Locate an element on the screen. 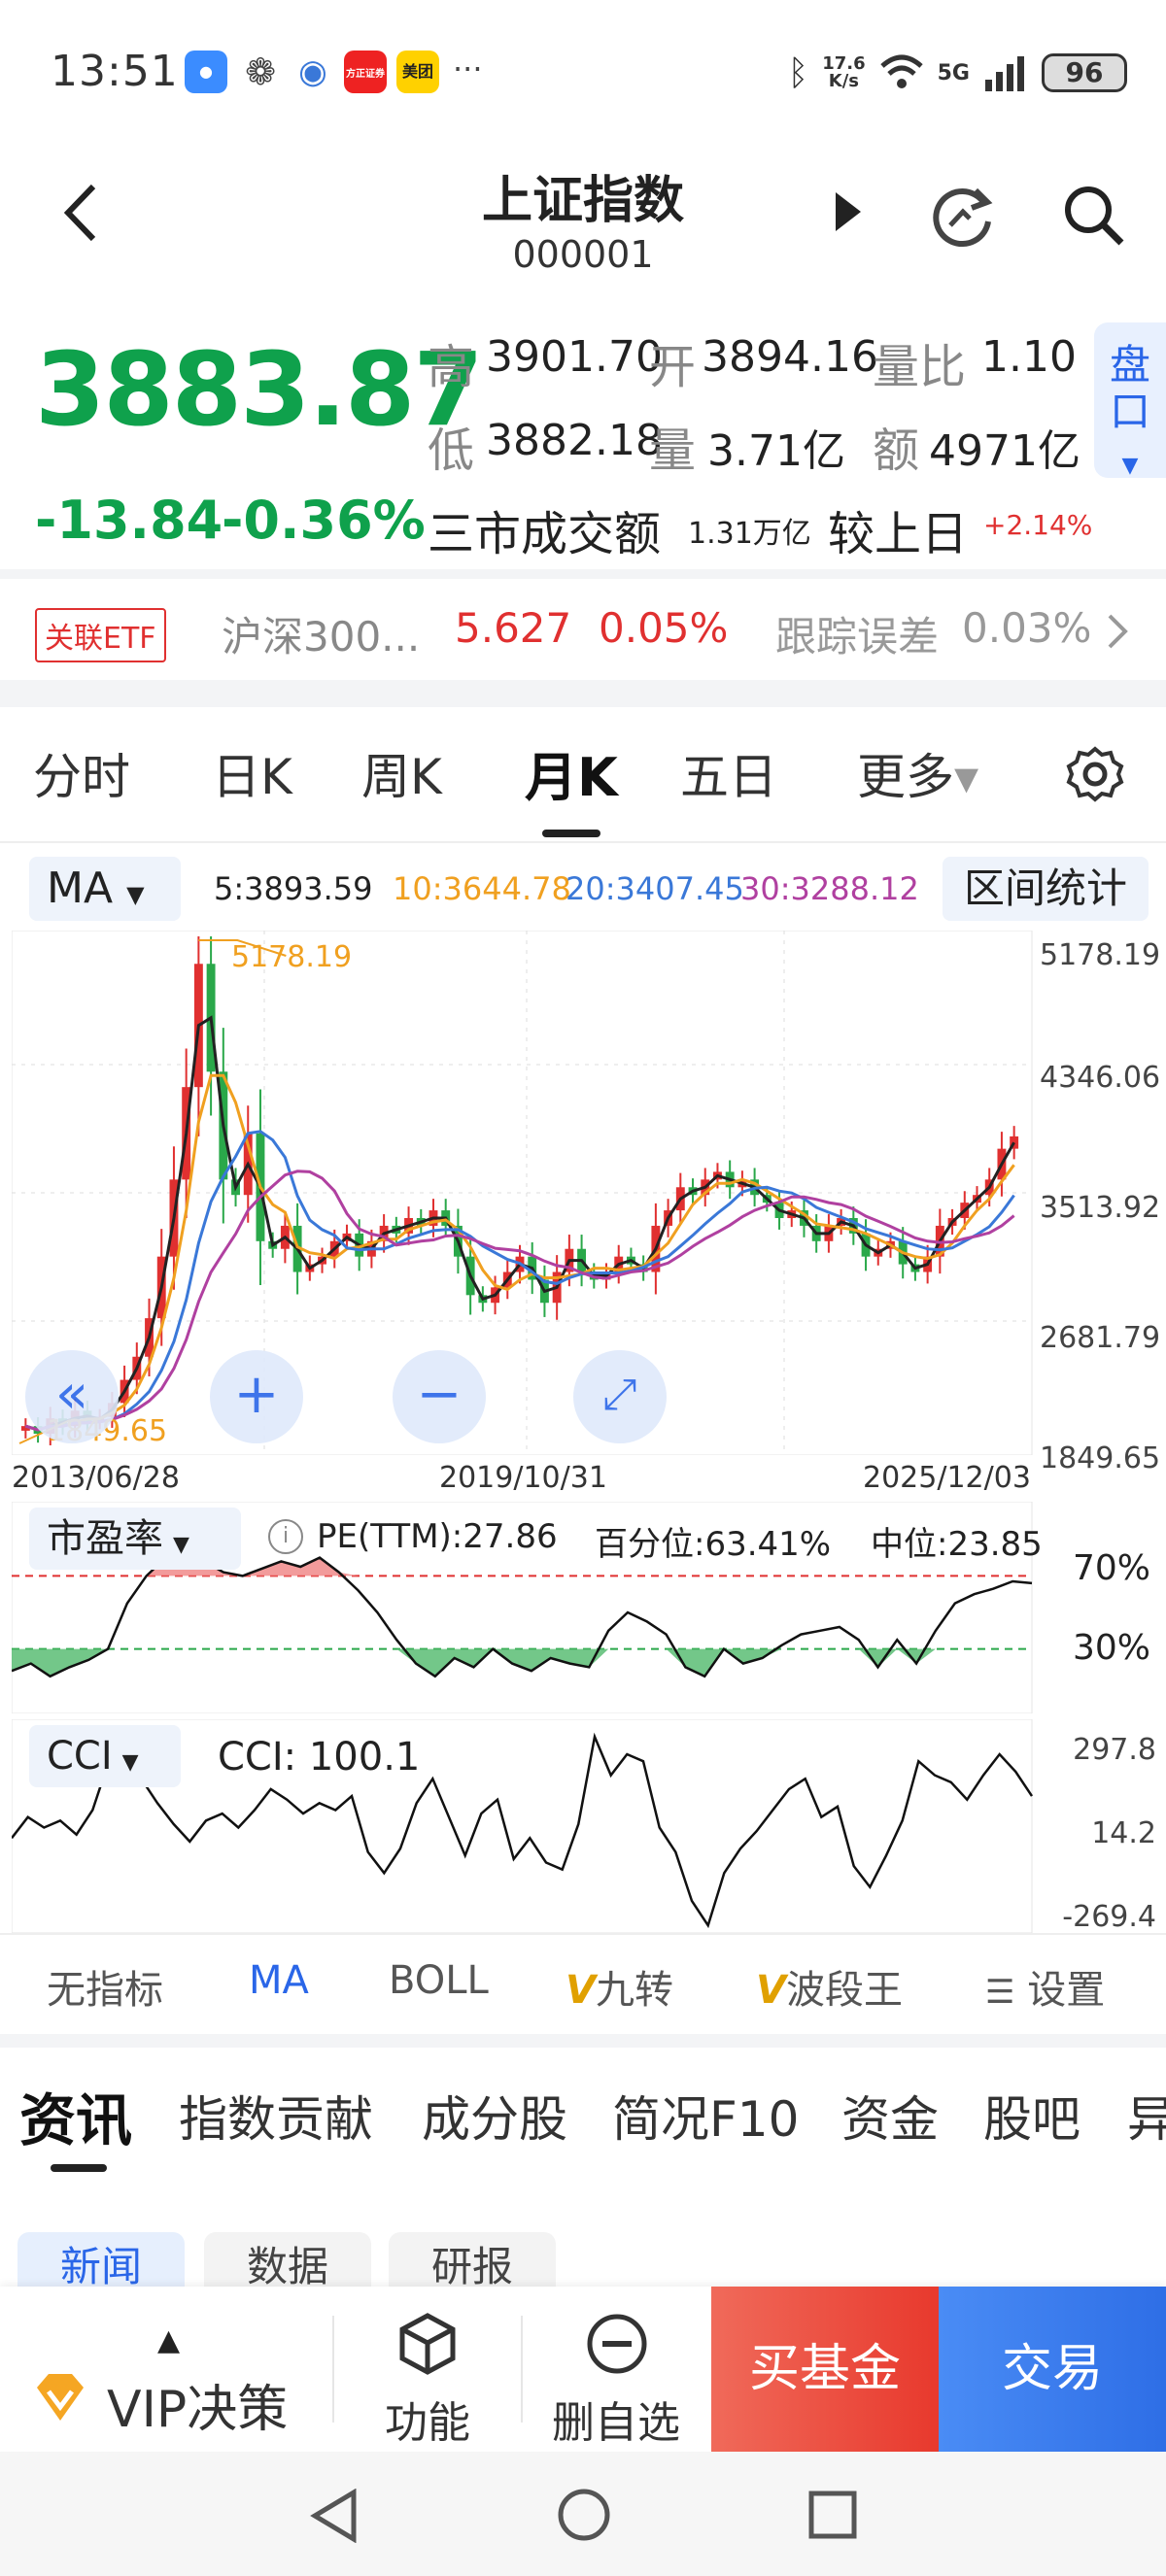 The image size is (1166, 2576). info-icon: i is located at coordinates (285, 1536).